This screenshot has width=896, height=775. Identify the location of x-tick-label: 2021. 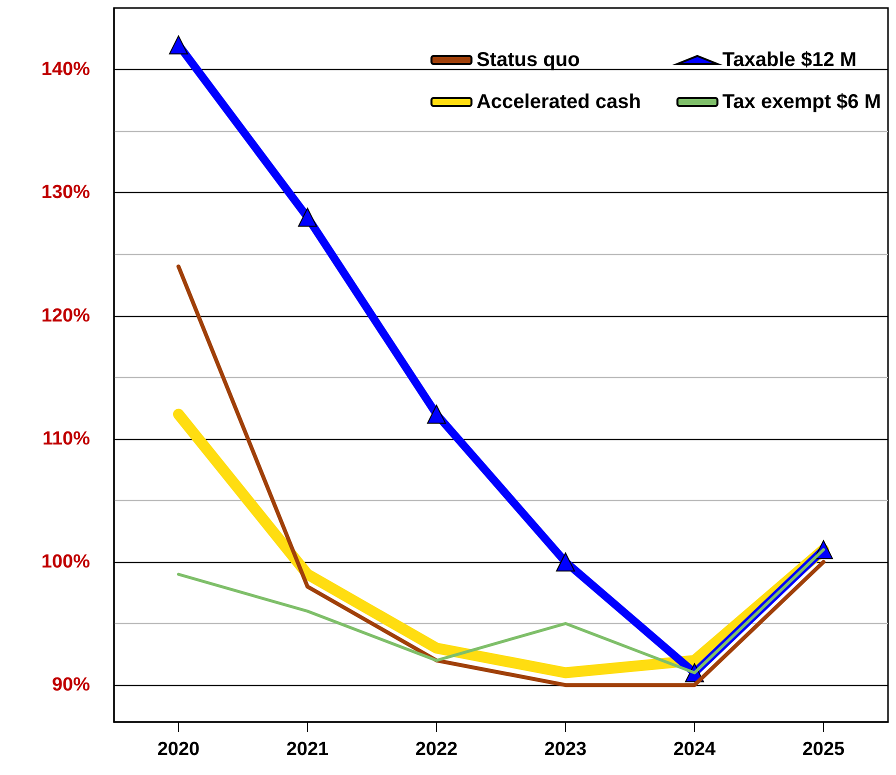
(308, 749).